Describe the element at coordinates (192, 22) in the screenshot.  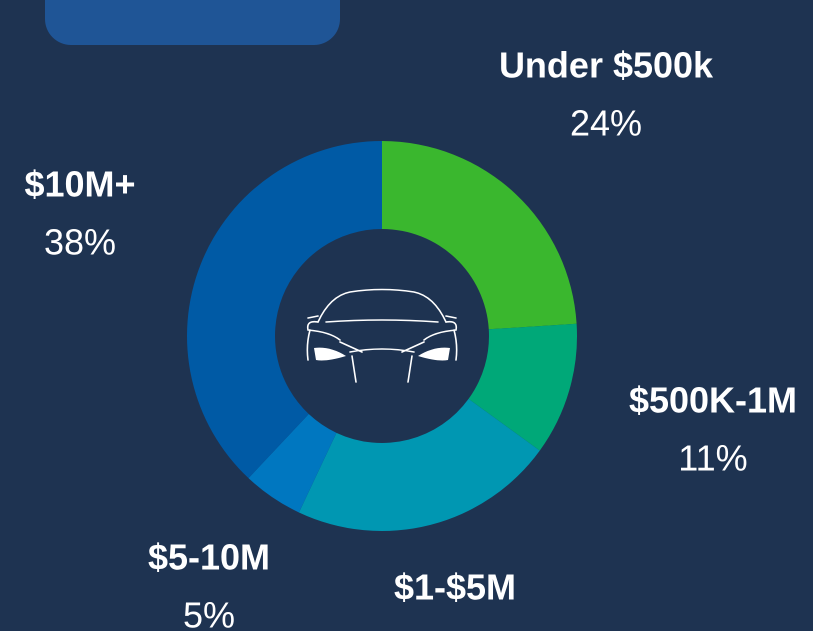
I see `header-tab` at that location.